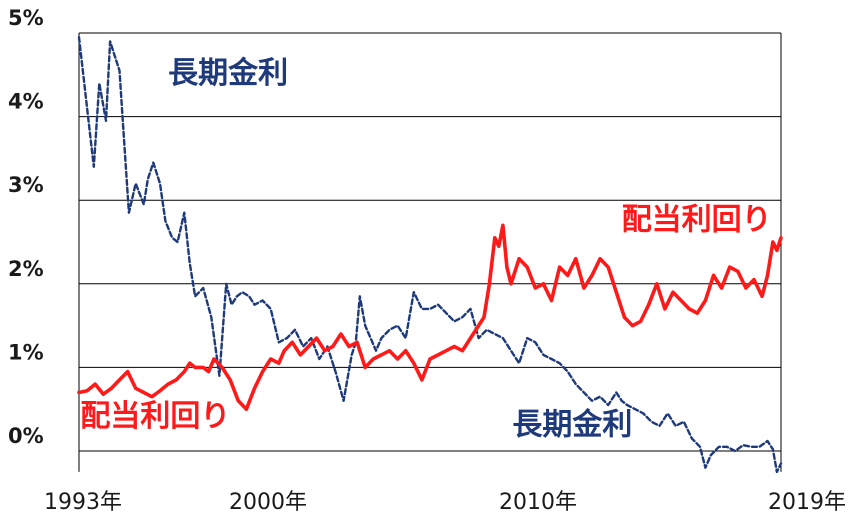 Image resolution: width=859 pixels, height=526 pixels. Describe the element at coordinates (26, 18) in the screenshot. I see `y-tick-label: 5%` at that location.